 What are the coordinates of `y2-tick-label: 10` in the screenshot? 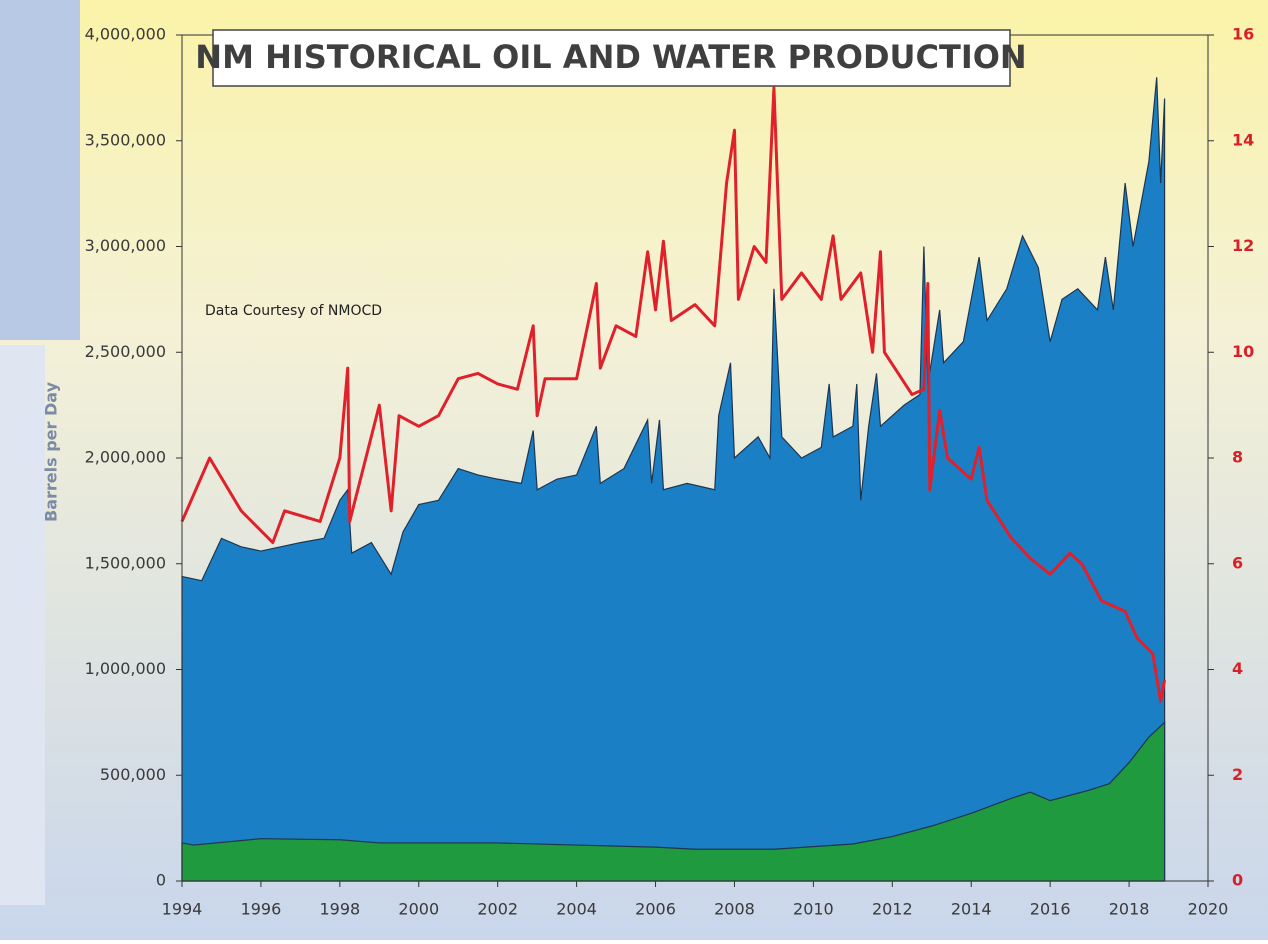 It's located at (1243, 351).